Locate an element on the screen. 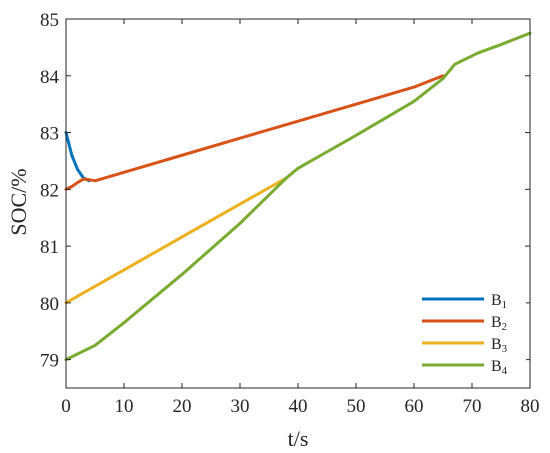 The width and height of the screenshot is (550, 453). x-tick-label: 10 is located at coordinates (124, 406).